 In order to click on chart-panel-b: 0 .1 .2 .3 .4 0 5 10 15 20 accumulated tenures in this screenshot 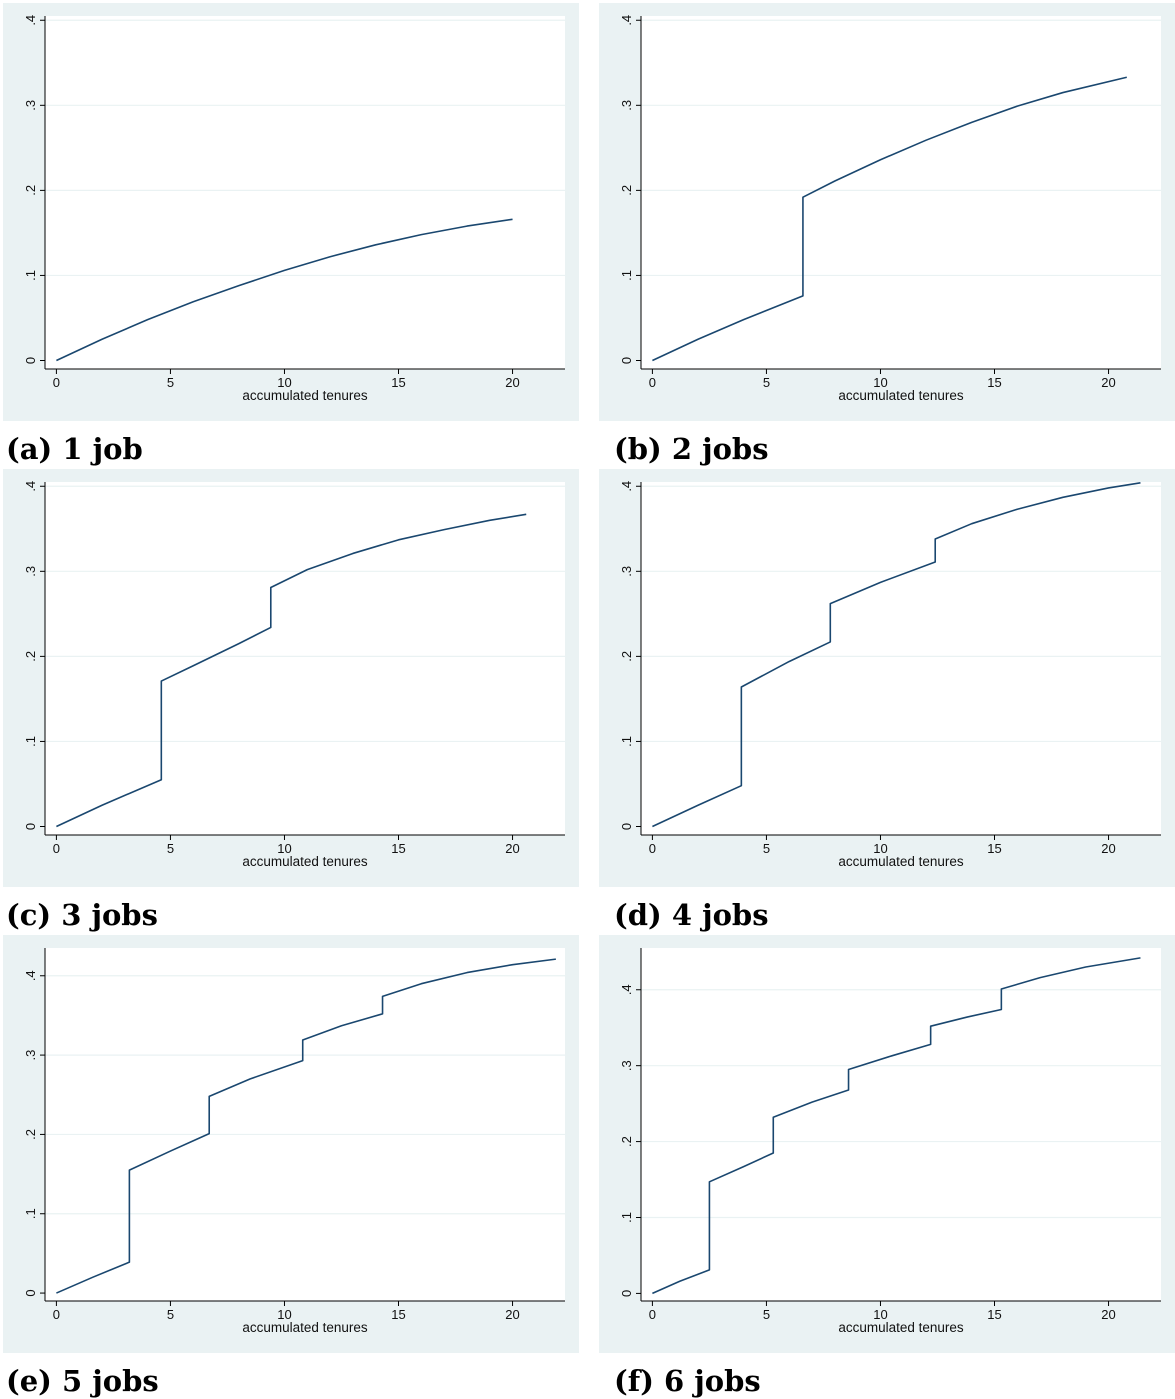, I will do `click(887, 212)`.